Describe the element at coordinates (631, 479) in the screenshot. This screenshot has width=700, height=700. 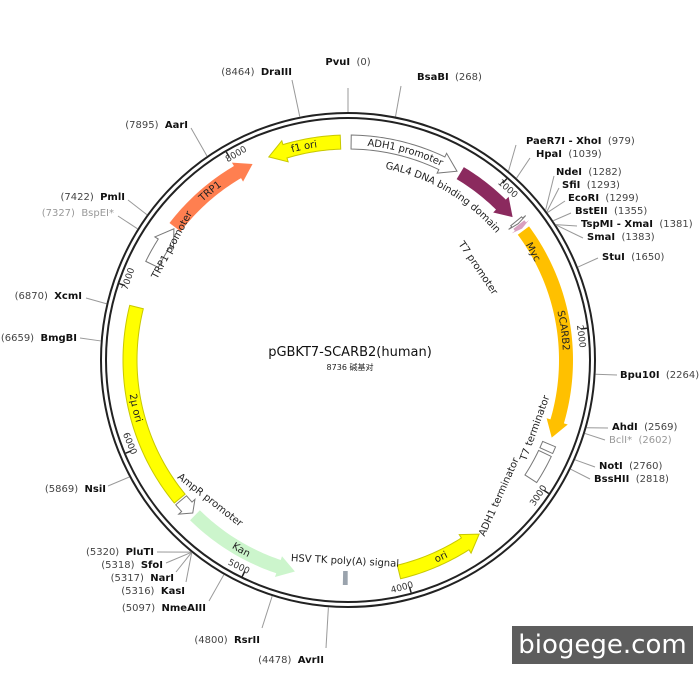
I see `site-label: BssHII (2818)` at that location.